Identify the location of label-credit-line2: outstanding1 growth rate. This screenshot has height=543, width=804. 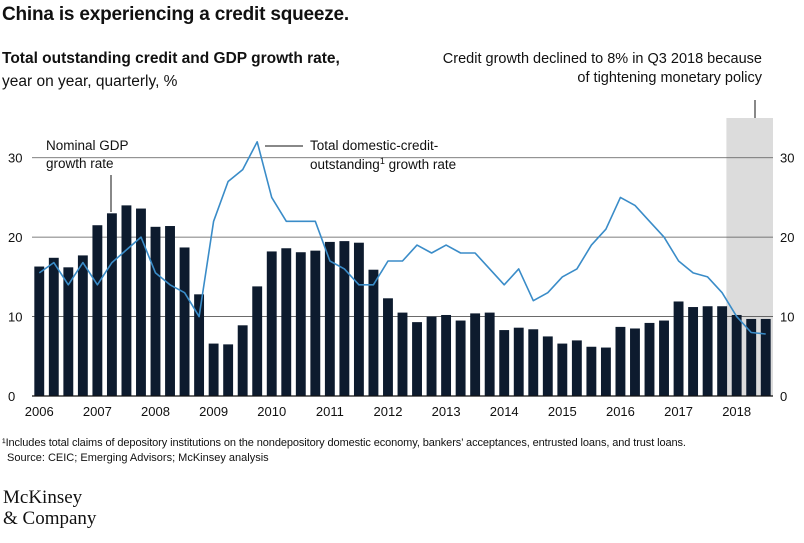
(383, 164).